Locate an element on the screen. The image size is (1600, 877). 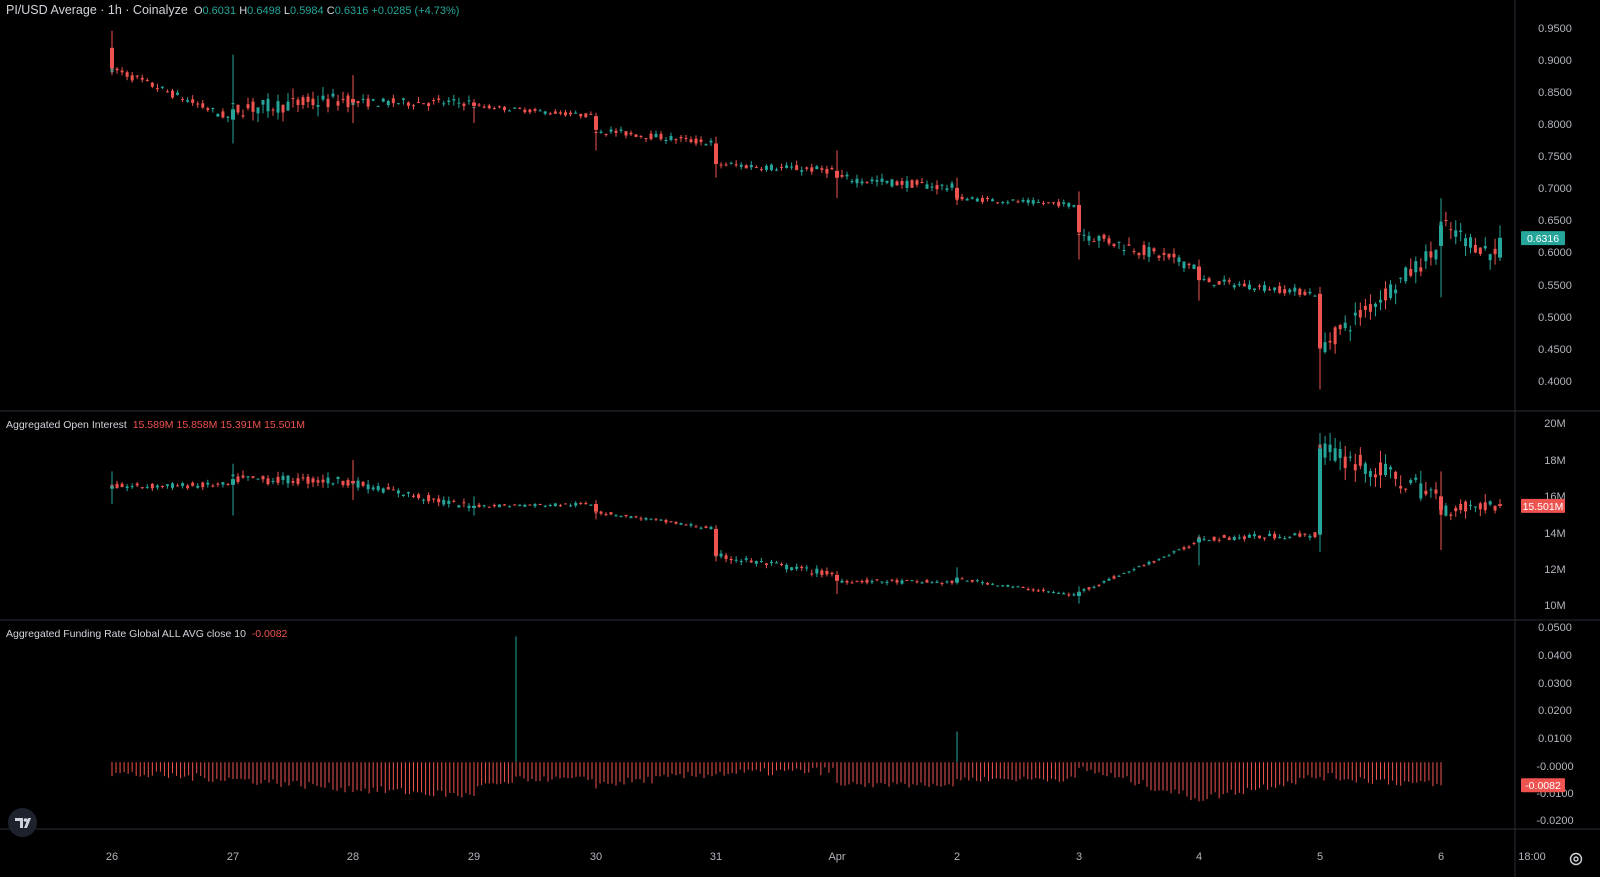
y-tick-label: 0.5000 is located at coordinates (1555, 318).